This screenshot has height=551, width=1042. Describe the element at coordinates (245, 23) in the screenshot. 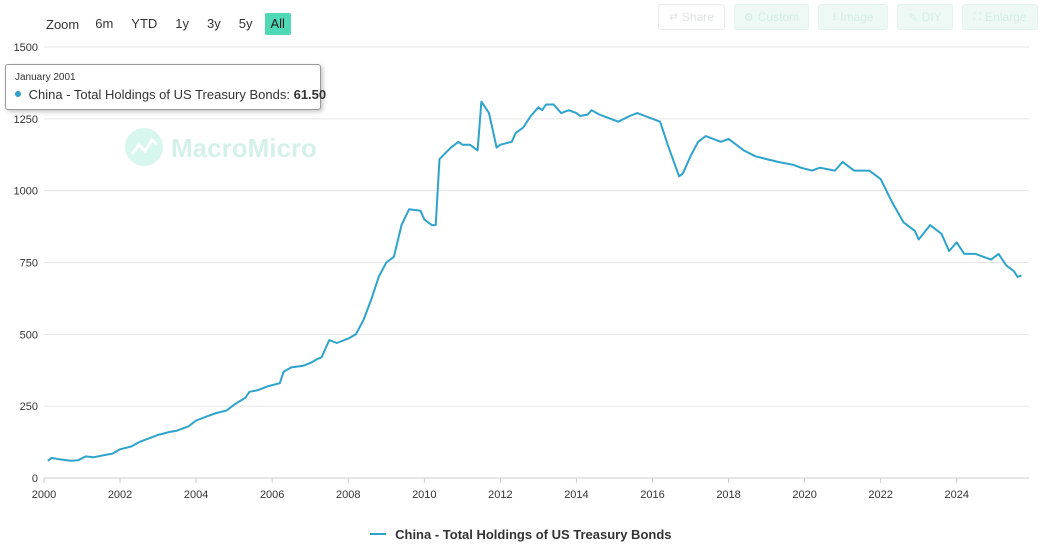

I see `zoom-5y-button: 5y` at that location.